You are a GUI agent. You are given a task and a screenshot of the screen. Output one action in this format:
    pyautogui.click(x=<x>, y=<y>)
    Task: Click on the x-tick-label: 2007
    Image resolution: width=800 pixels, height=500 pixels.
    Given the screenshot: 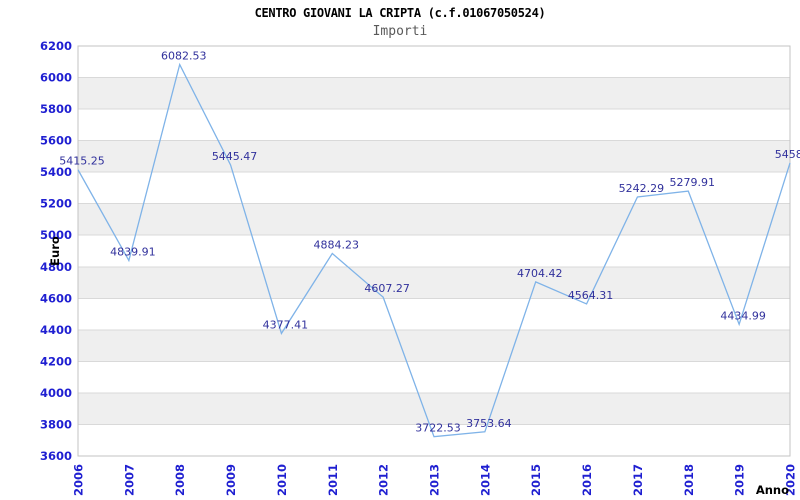 What is the action you would take?
    pyautogui.click(x=129, y=480)
    